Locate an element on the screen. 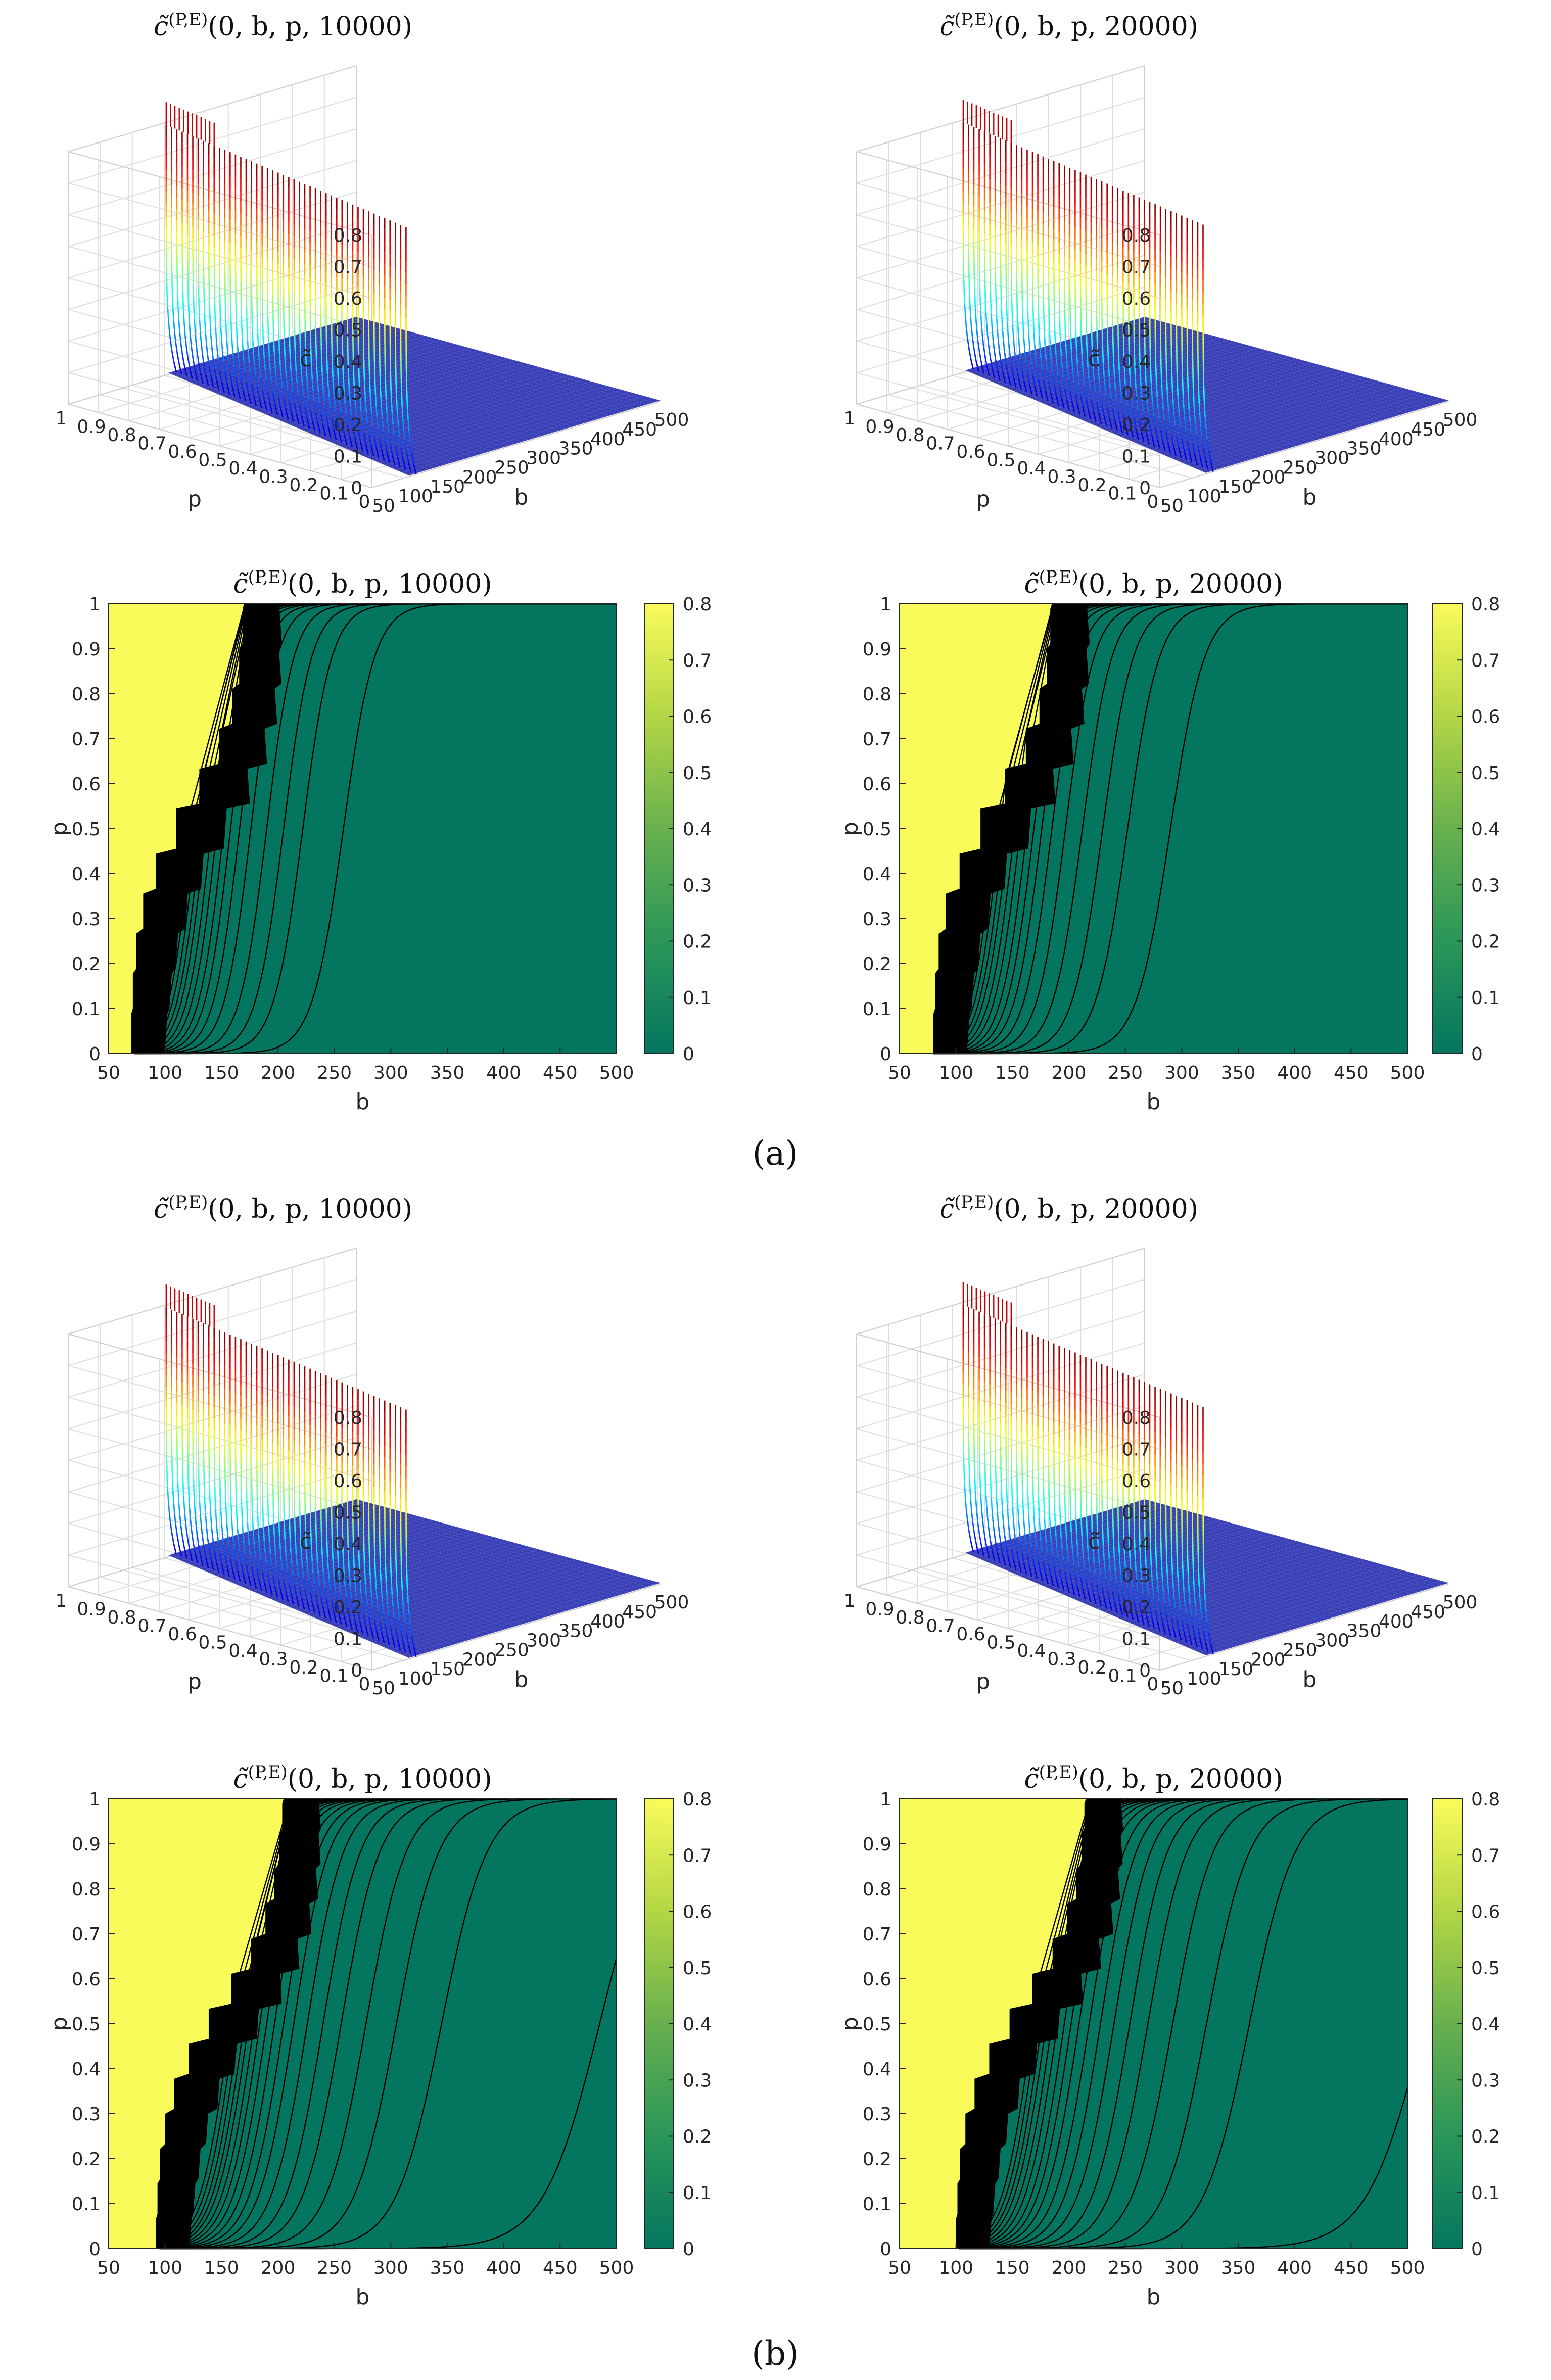 The width and height of the screenshot is (1551, 2380). colorbar-tick-label: 0.7 is located at coordinates (697, 660).